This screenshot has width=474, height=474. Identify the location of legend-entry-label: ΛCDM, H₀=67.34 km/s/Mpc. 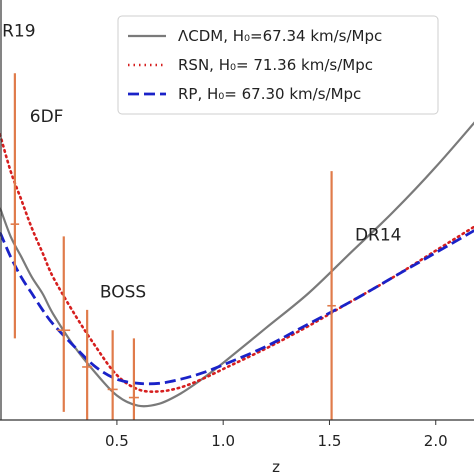
(280, 36).